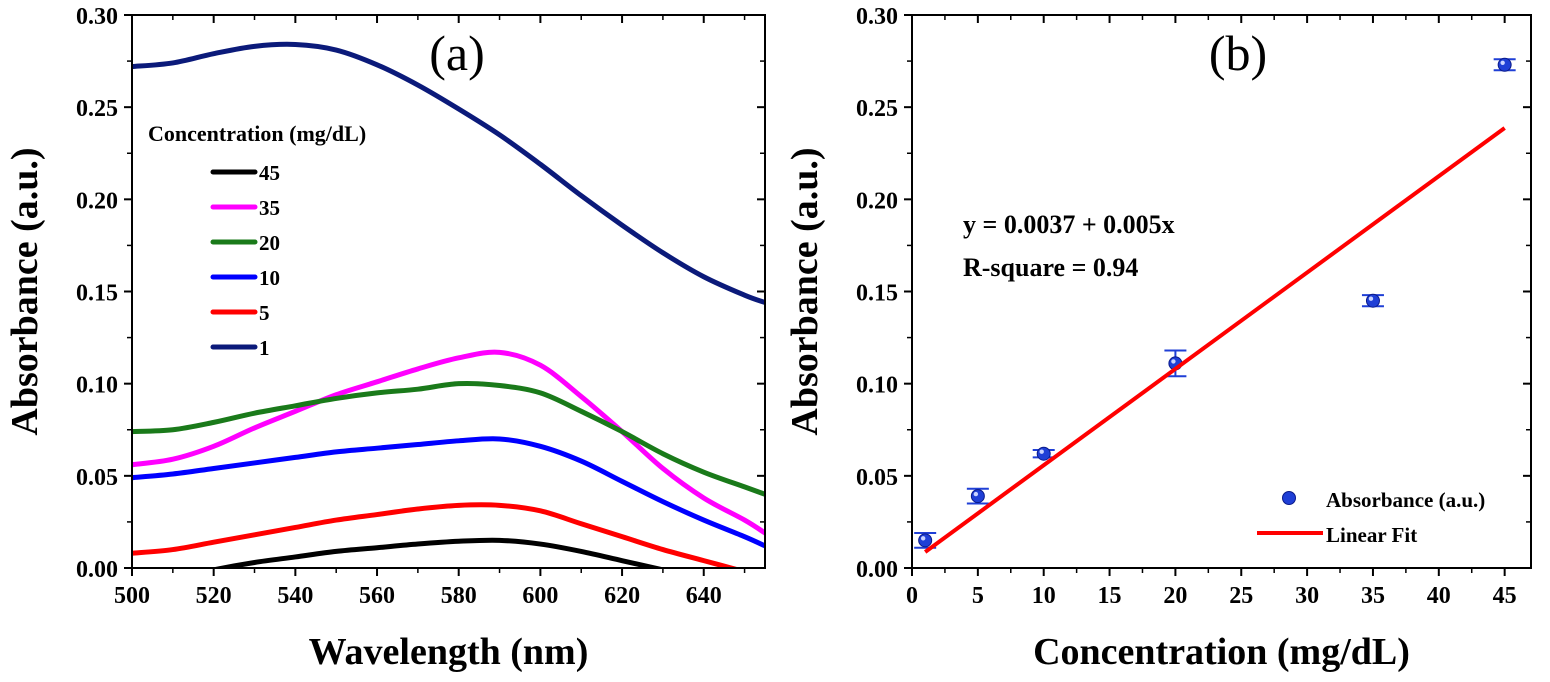 This screenshot has height=682, width=1550. Describe the element at coordinates (704, 596) in the screenshot. I see `x-tick-label: 640` at that location.